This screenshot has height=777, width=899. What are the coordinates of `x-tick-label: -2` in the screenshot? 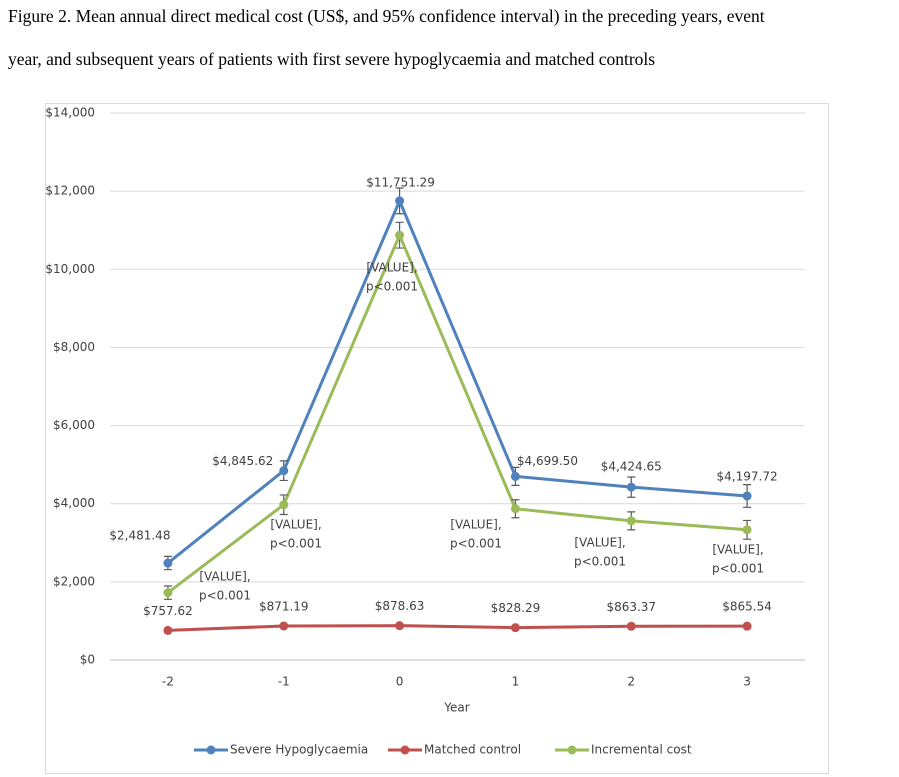 It's located at (168, 682).